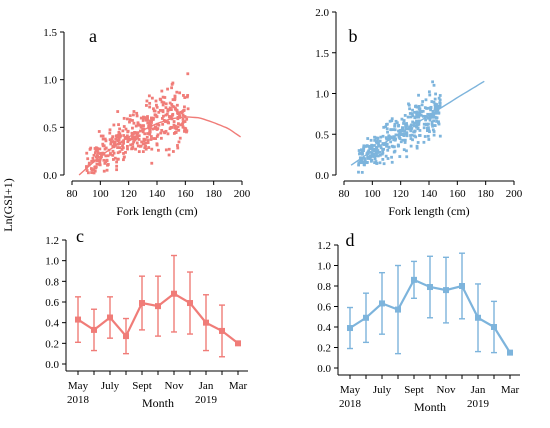 This screenshot has height=428, width=550. Describe the element at coordinates (110, 386) in the screenshot. I see `x-tick-label: July` at that location.